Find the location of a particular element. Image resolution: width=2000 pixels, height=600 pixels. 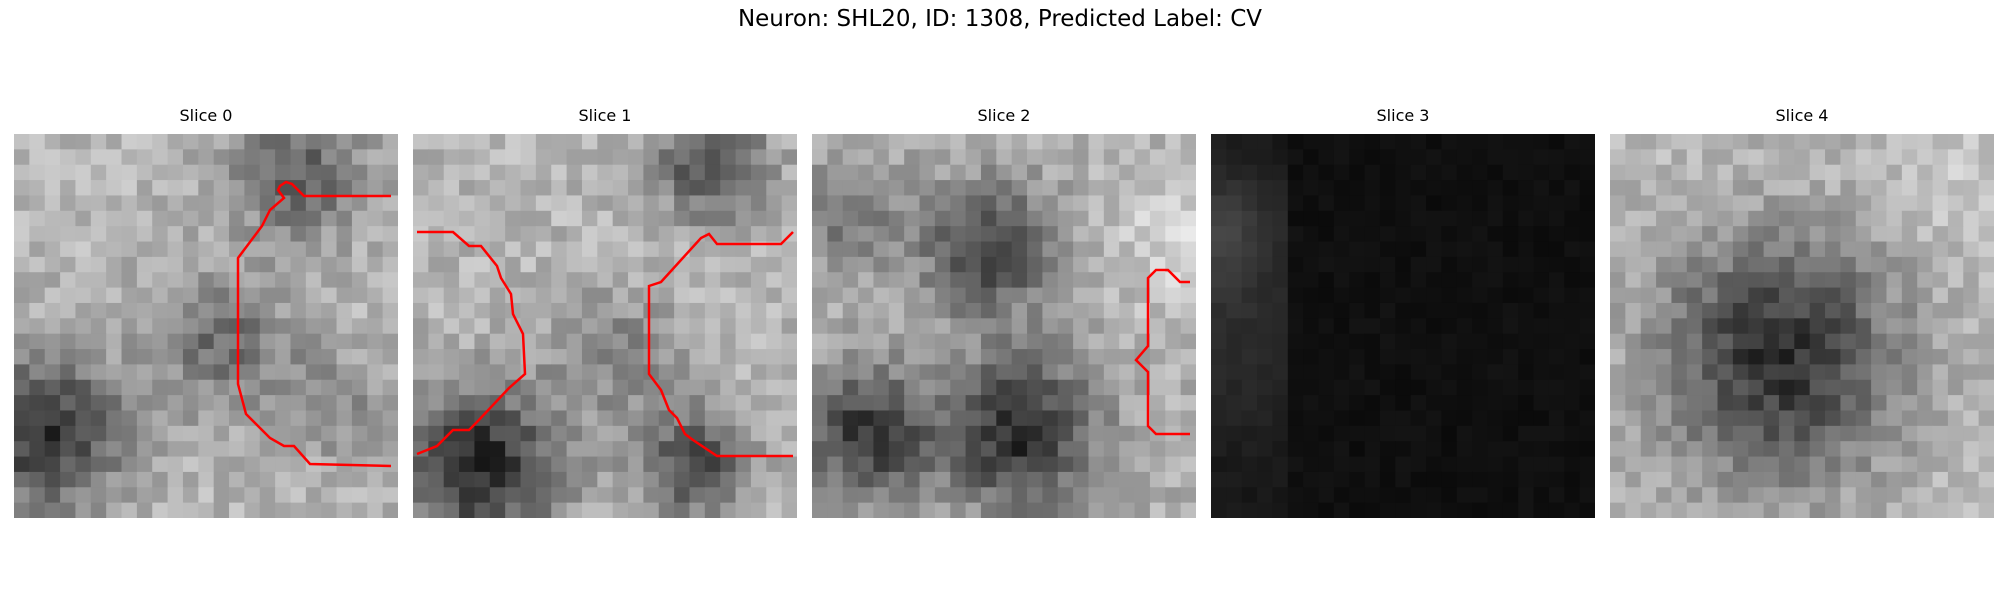

slice-title-3: Slice 3 is located at coordinates (1403, 115).